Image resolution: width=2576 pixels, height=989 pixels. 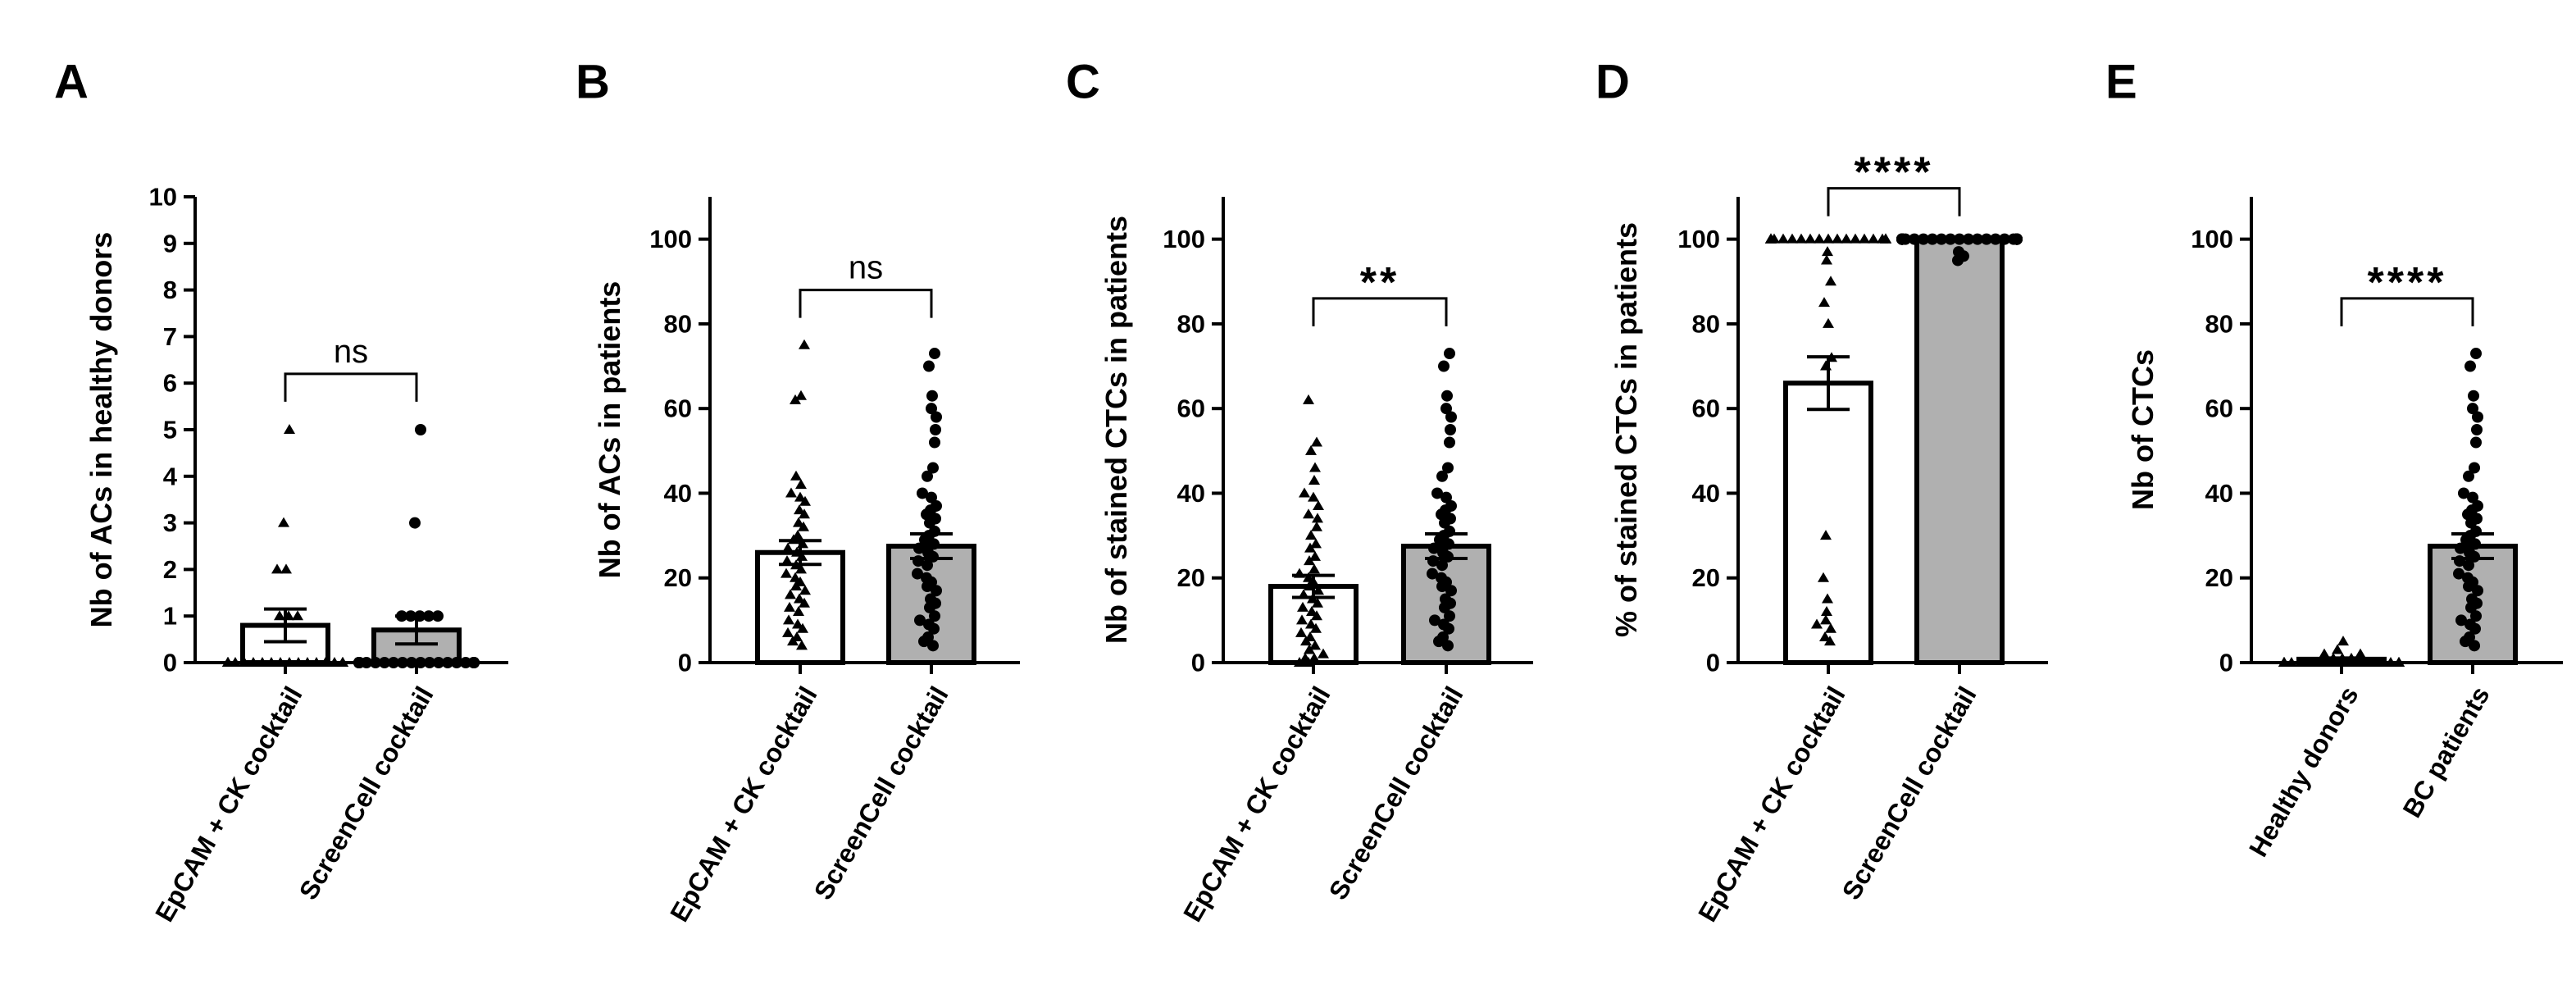 What do you see at coordinates (170, 290) in the screenshot?
I see `y-tick-label: 8` at bounding box center [170, 290].